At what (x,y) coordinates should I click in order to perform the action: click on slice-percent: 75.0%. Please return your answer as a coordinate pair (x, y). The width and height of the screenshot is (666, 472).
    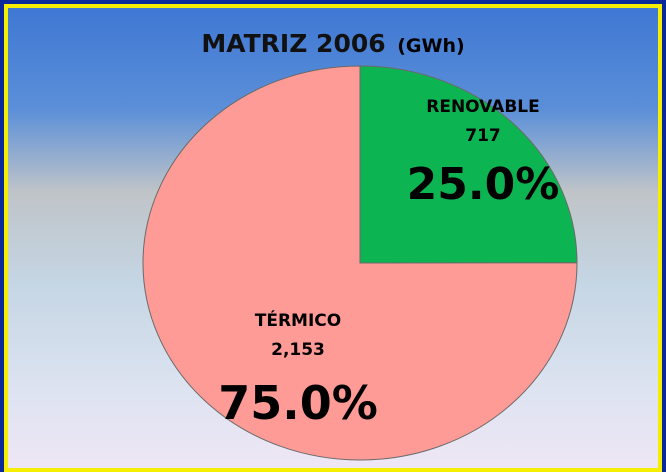
    Looking at the image, I should click on (298, 403).